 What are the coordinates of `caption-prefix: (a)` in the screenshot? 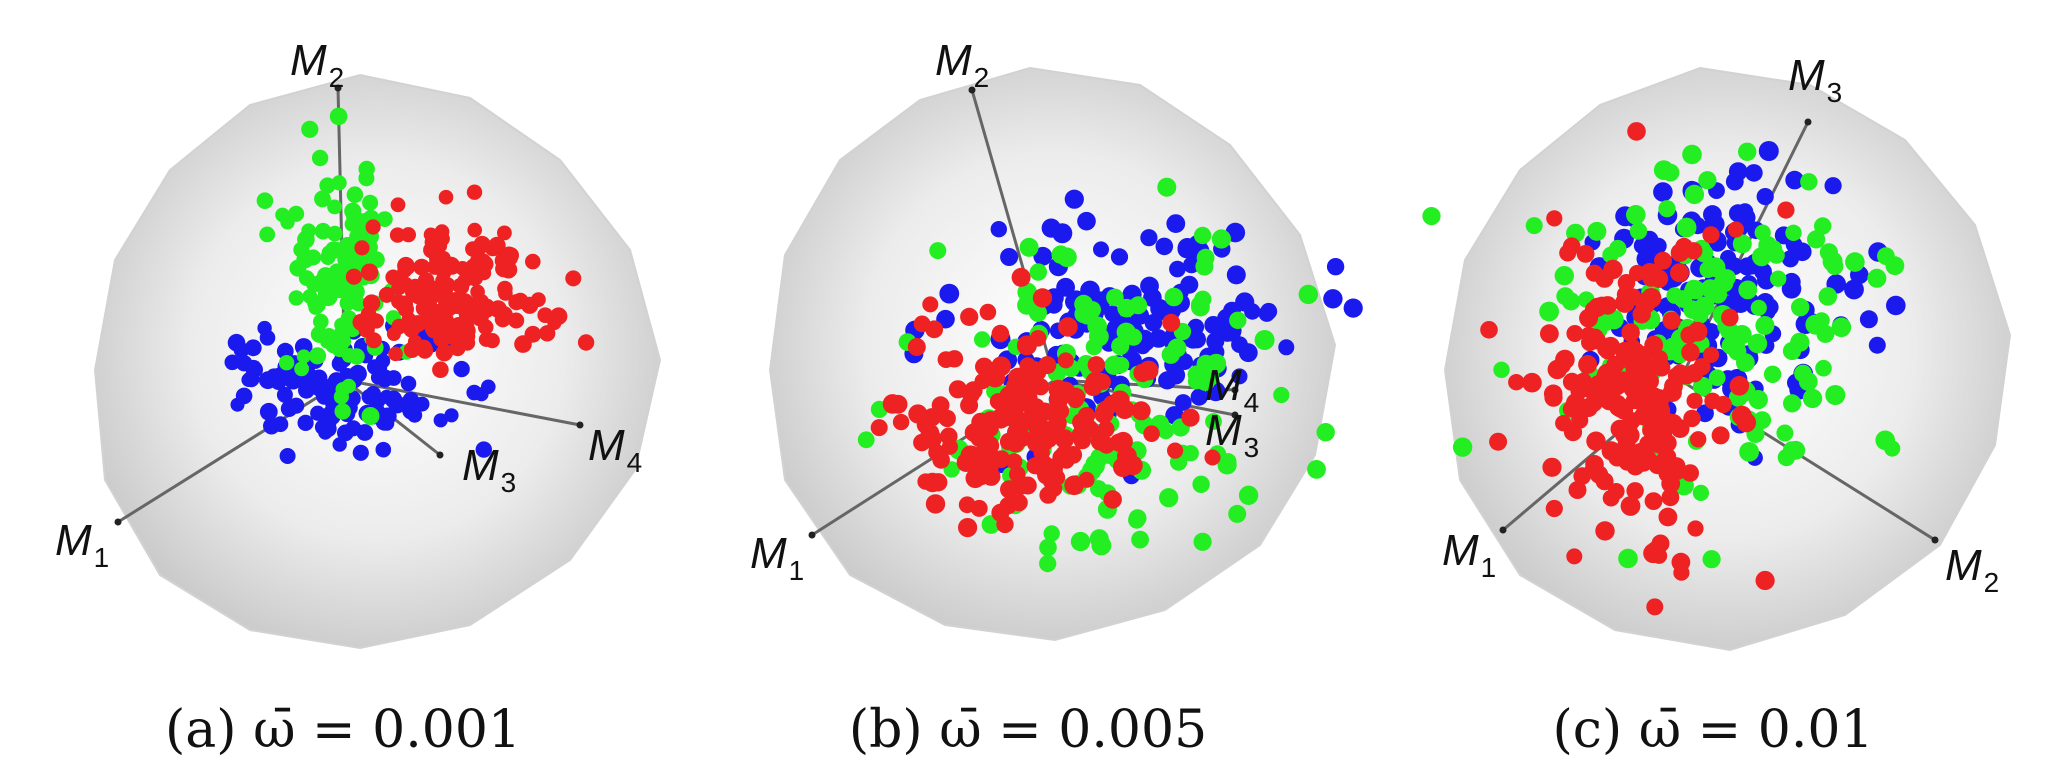 It's located at (200, 730).